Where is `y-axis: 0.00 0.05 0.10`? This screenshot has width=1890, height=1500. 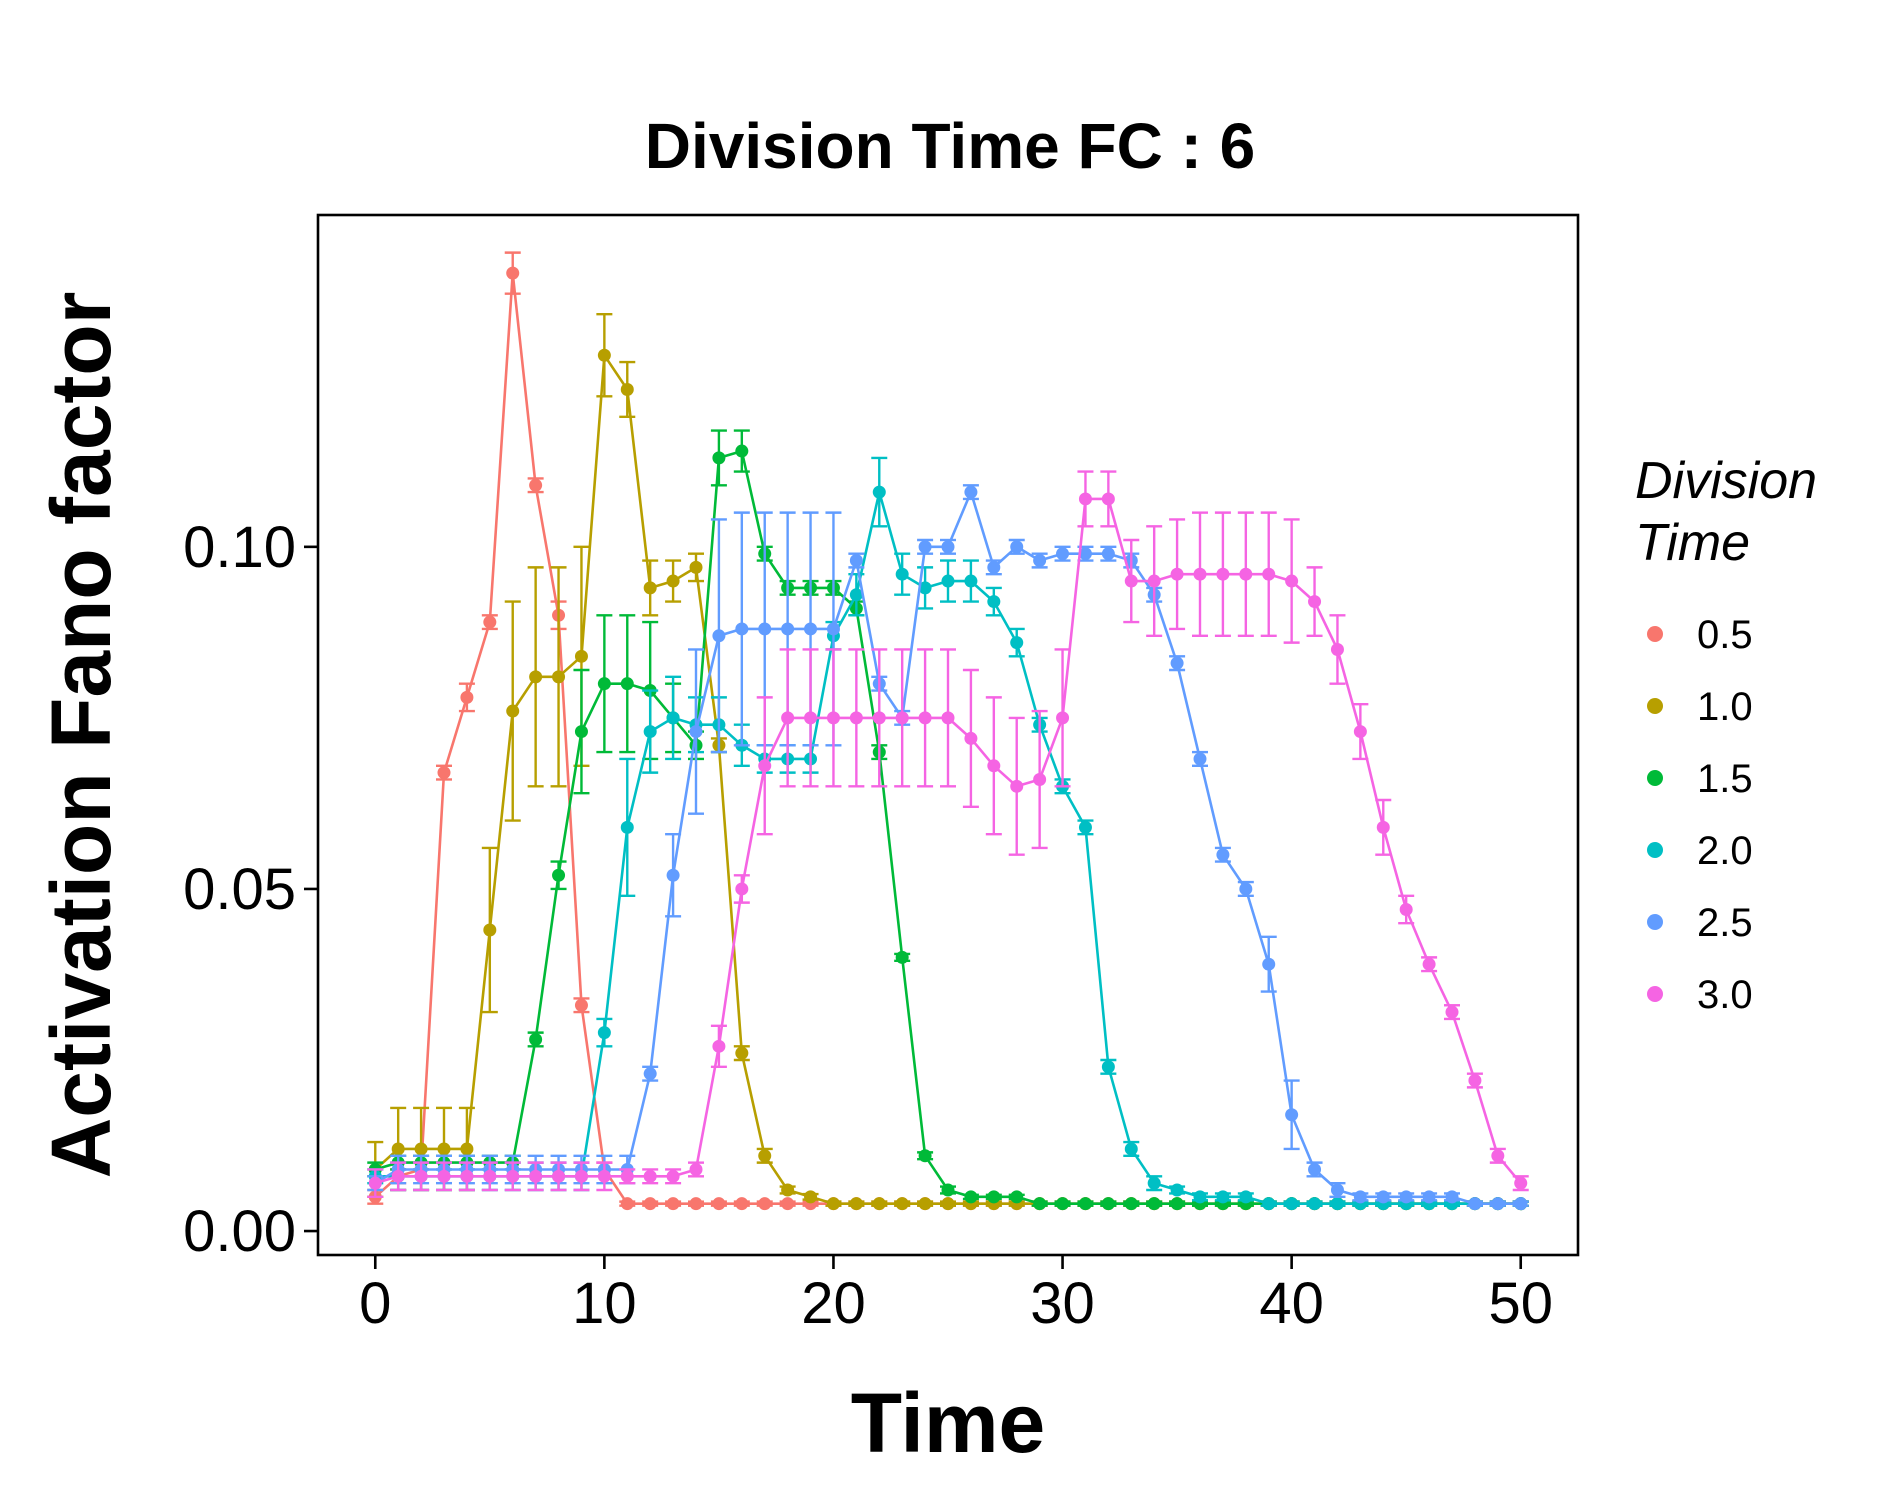 y-axis: 0.00 0.05 0.10 is located at coordinates (250, 889).